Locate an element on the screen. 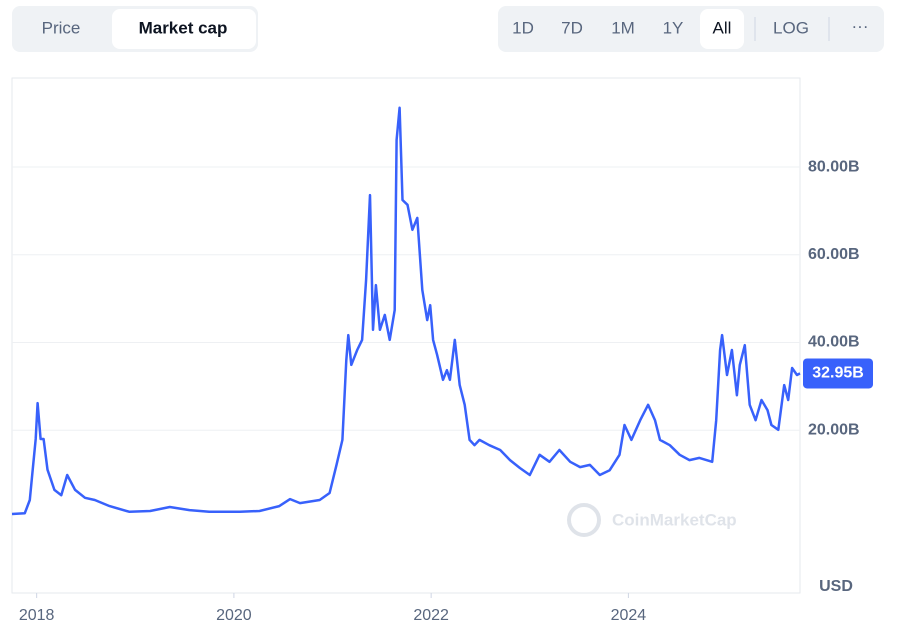 Image resolution: width=902 pixels, height=632 pixels. currency: USD is located at coordinates (836, 586).